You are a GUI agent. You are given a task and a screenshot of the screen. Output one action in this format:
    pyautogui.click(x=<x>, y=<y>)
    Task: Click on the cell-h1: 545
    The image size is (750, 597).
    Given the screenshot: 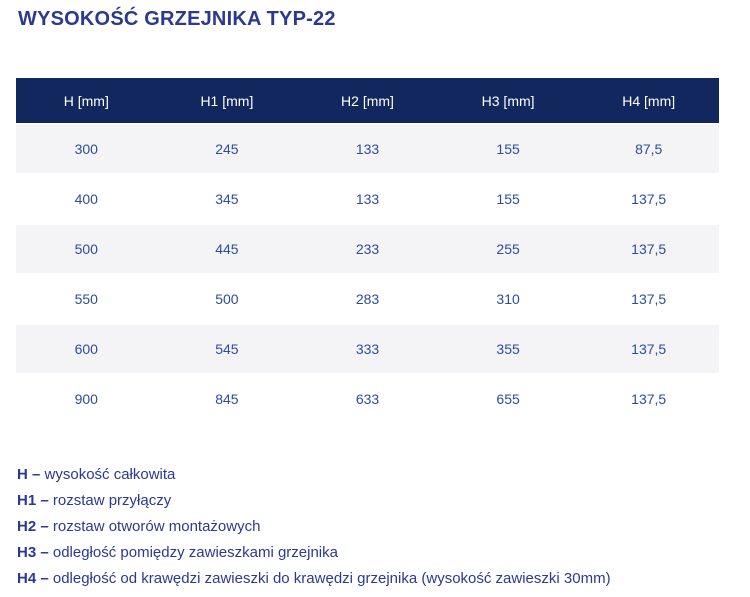 What is the action you would take?
    pyautogui.click(x=227, y=349)
    